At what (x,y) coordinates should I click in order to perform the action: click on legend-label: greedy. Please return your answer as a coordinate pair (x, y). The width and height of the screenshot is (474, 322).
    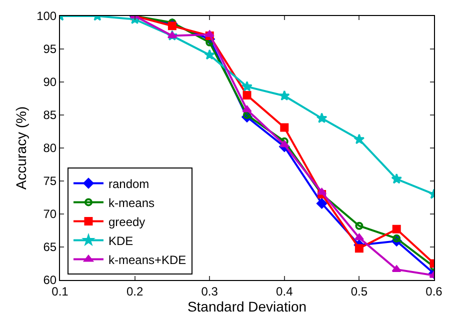
    Looking at the image, I should click on (127, 221).